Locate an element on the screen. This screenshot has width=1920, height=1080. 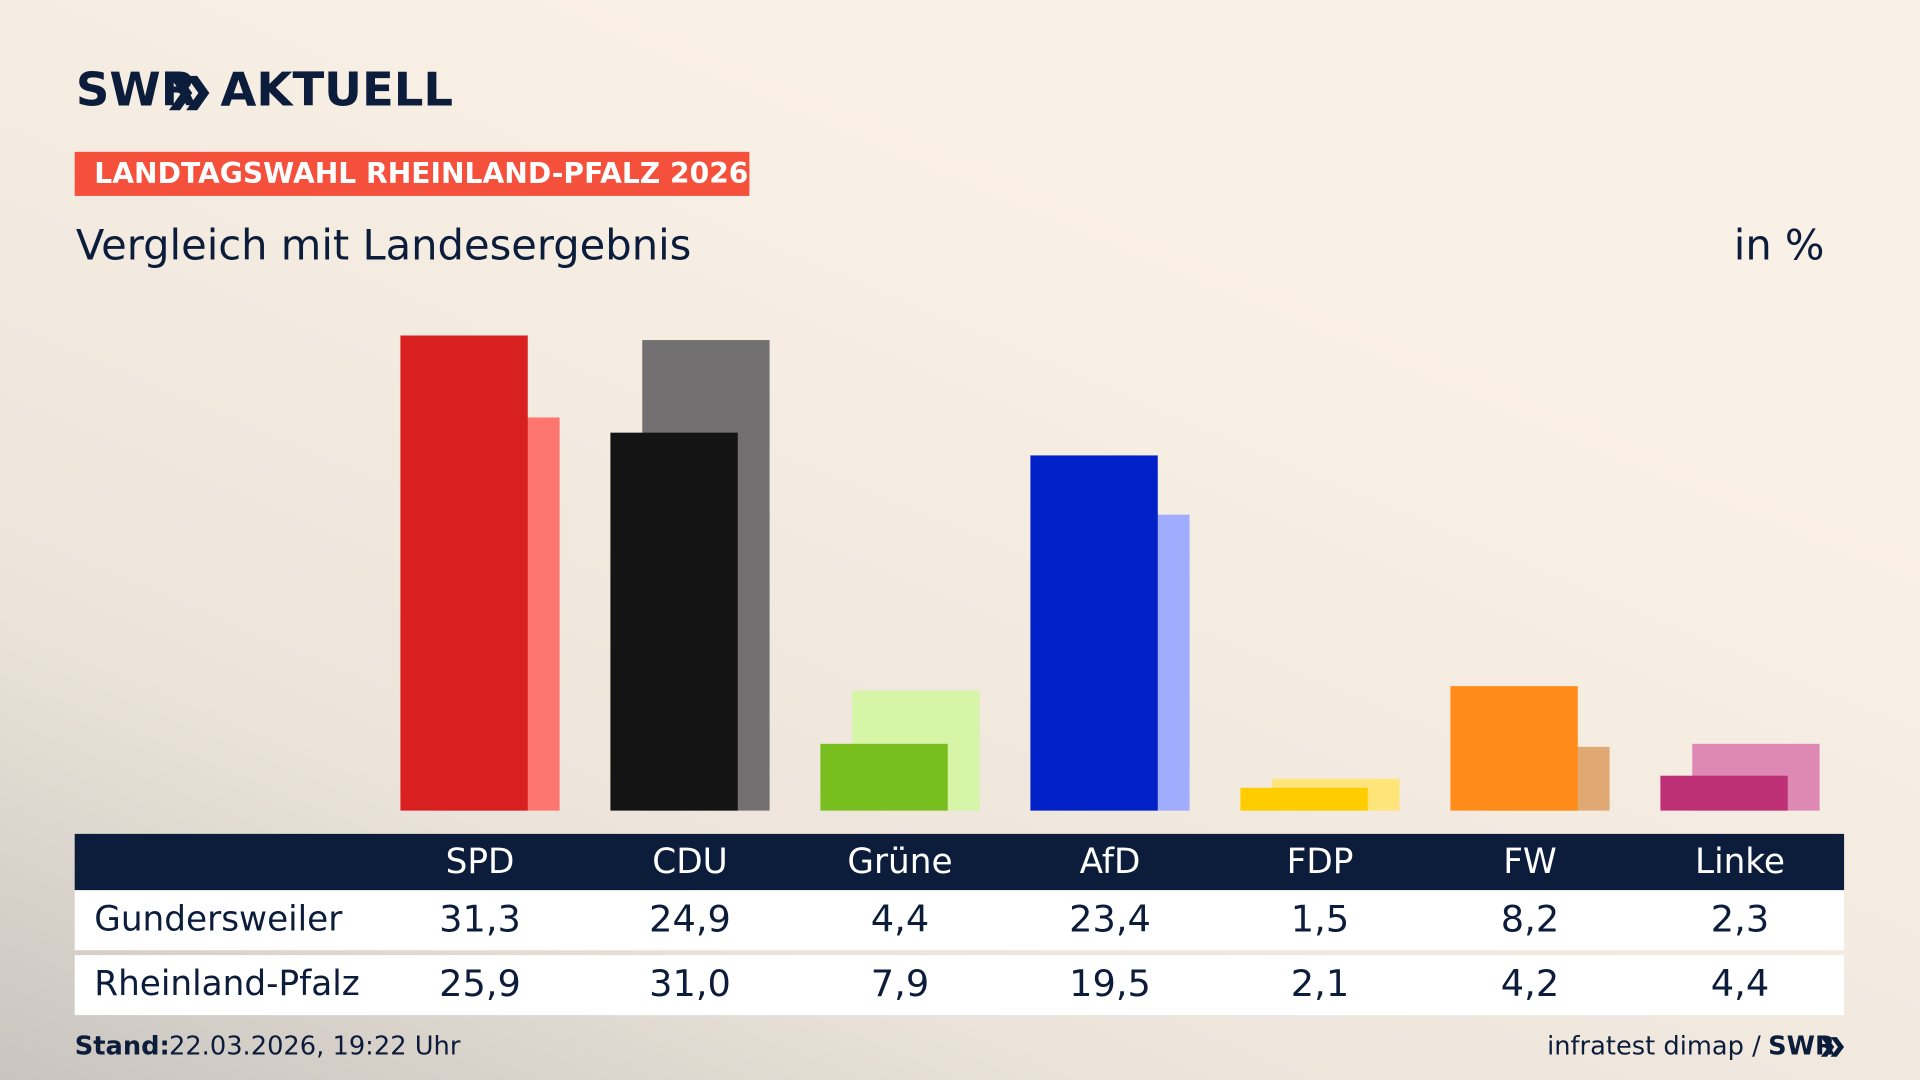
category-label: CDU is located at coordinates (689, 862).